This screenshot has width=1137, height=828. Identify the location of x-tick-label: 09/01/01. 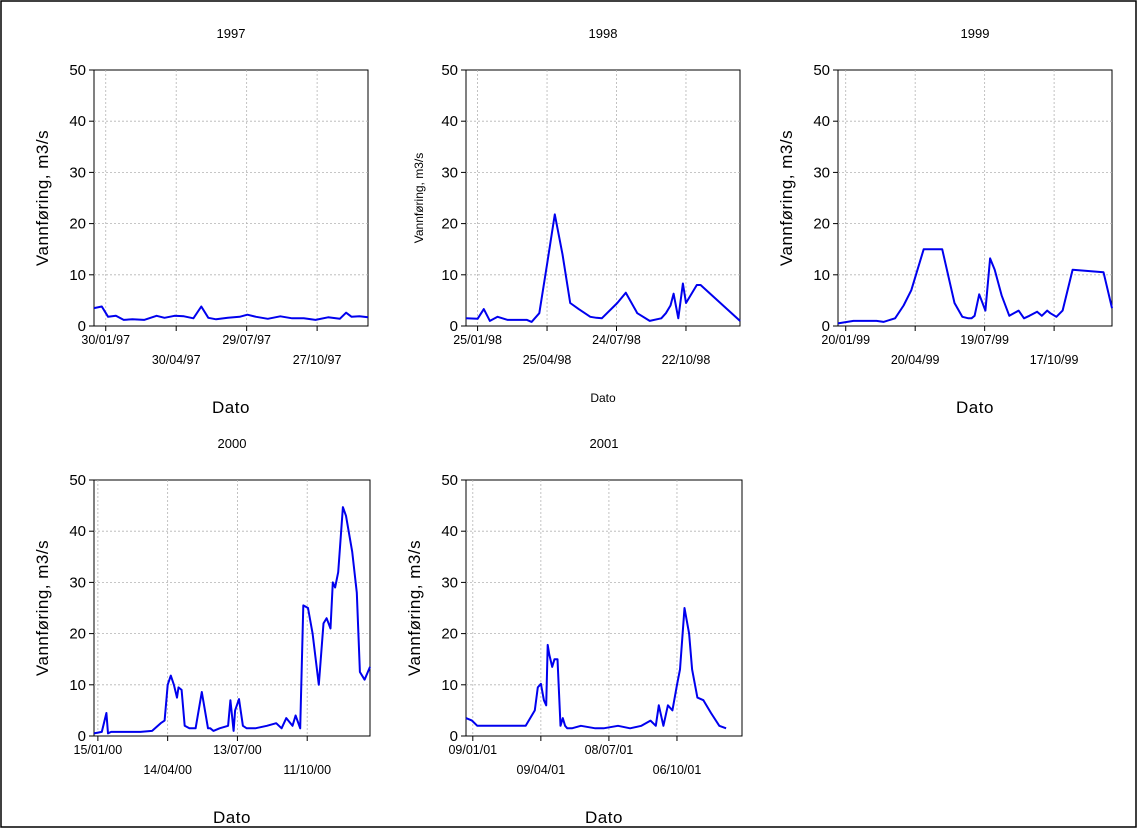
(472, 750).